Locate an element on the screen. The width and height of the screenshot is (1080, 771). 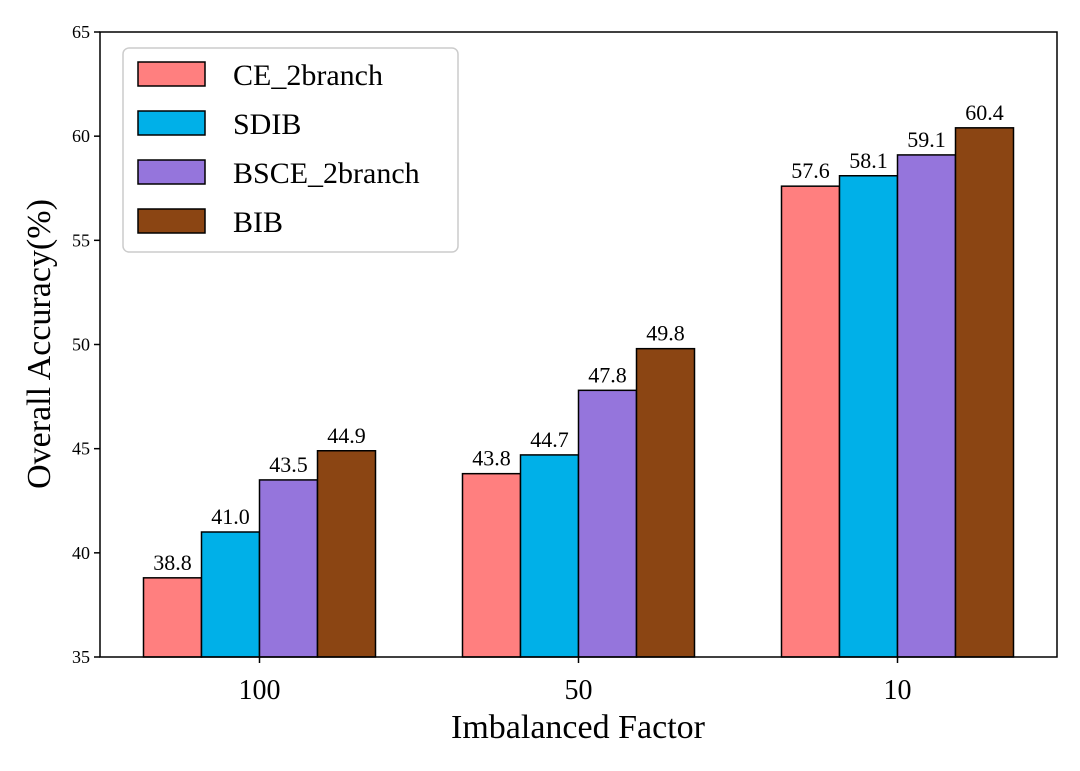
data-label: 47.8 is located at coordinates (607, 374).